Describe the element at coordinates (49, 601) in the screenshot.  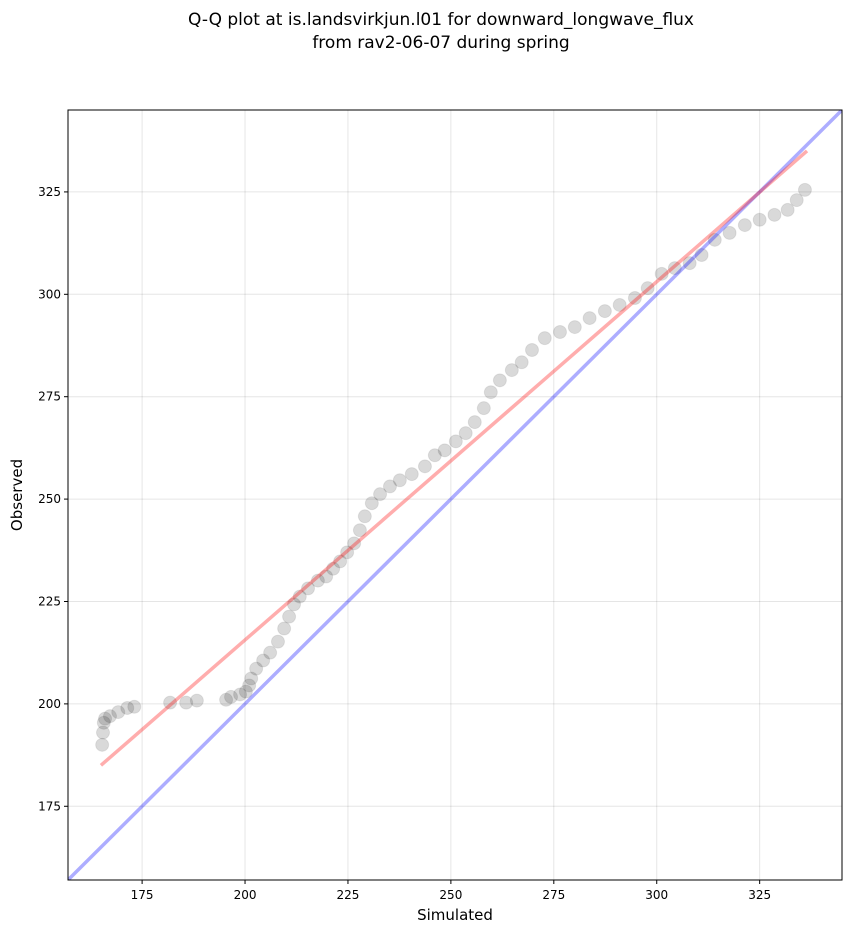
I see `y-tick-label: 225` at that location.